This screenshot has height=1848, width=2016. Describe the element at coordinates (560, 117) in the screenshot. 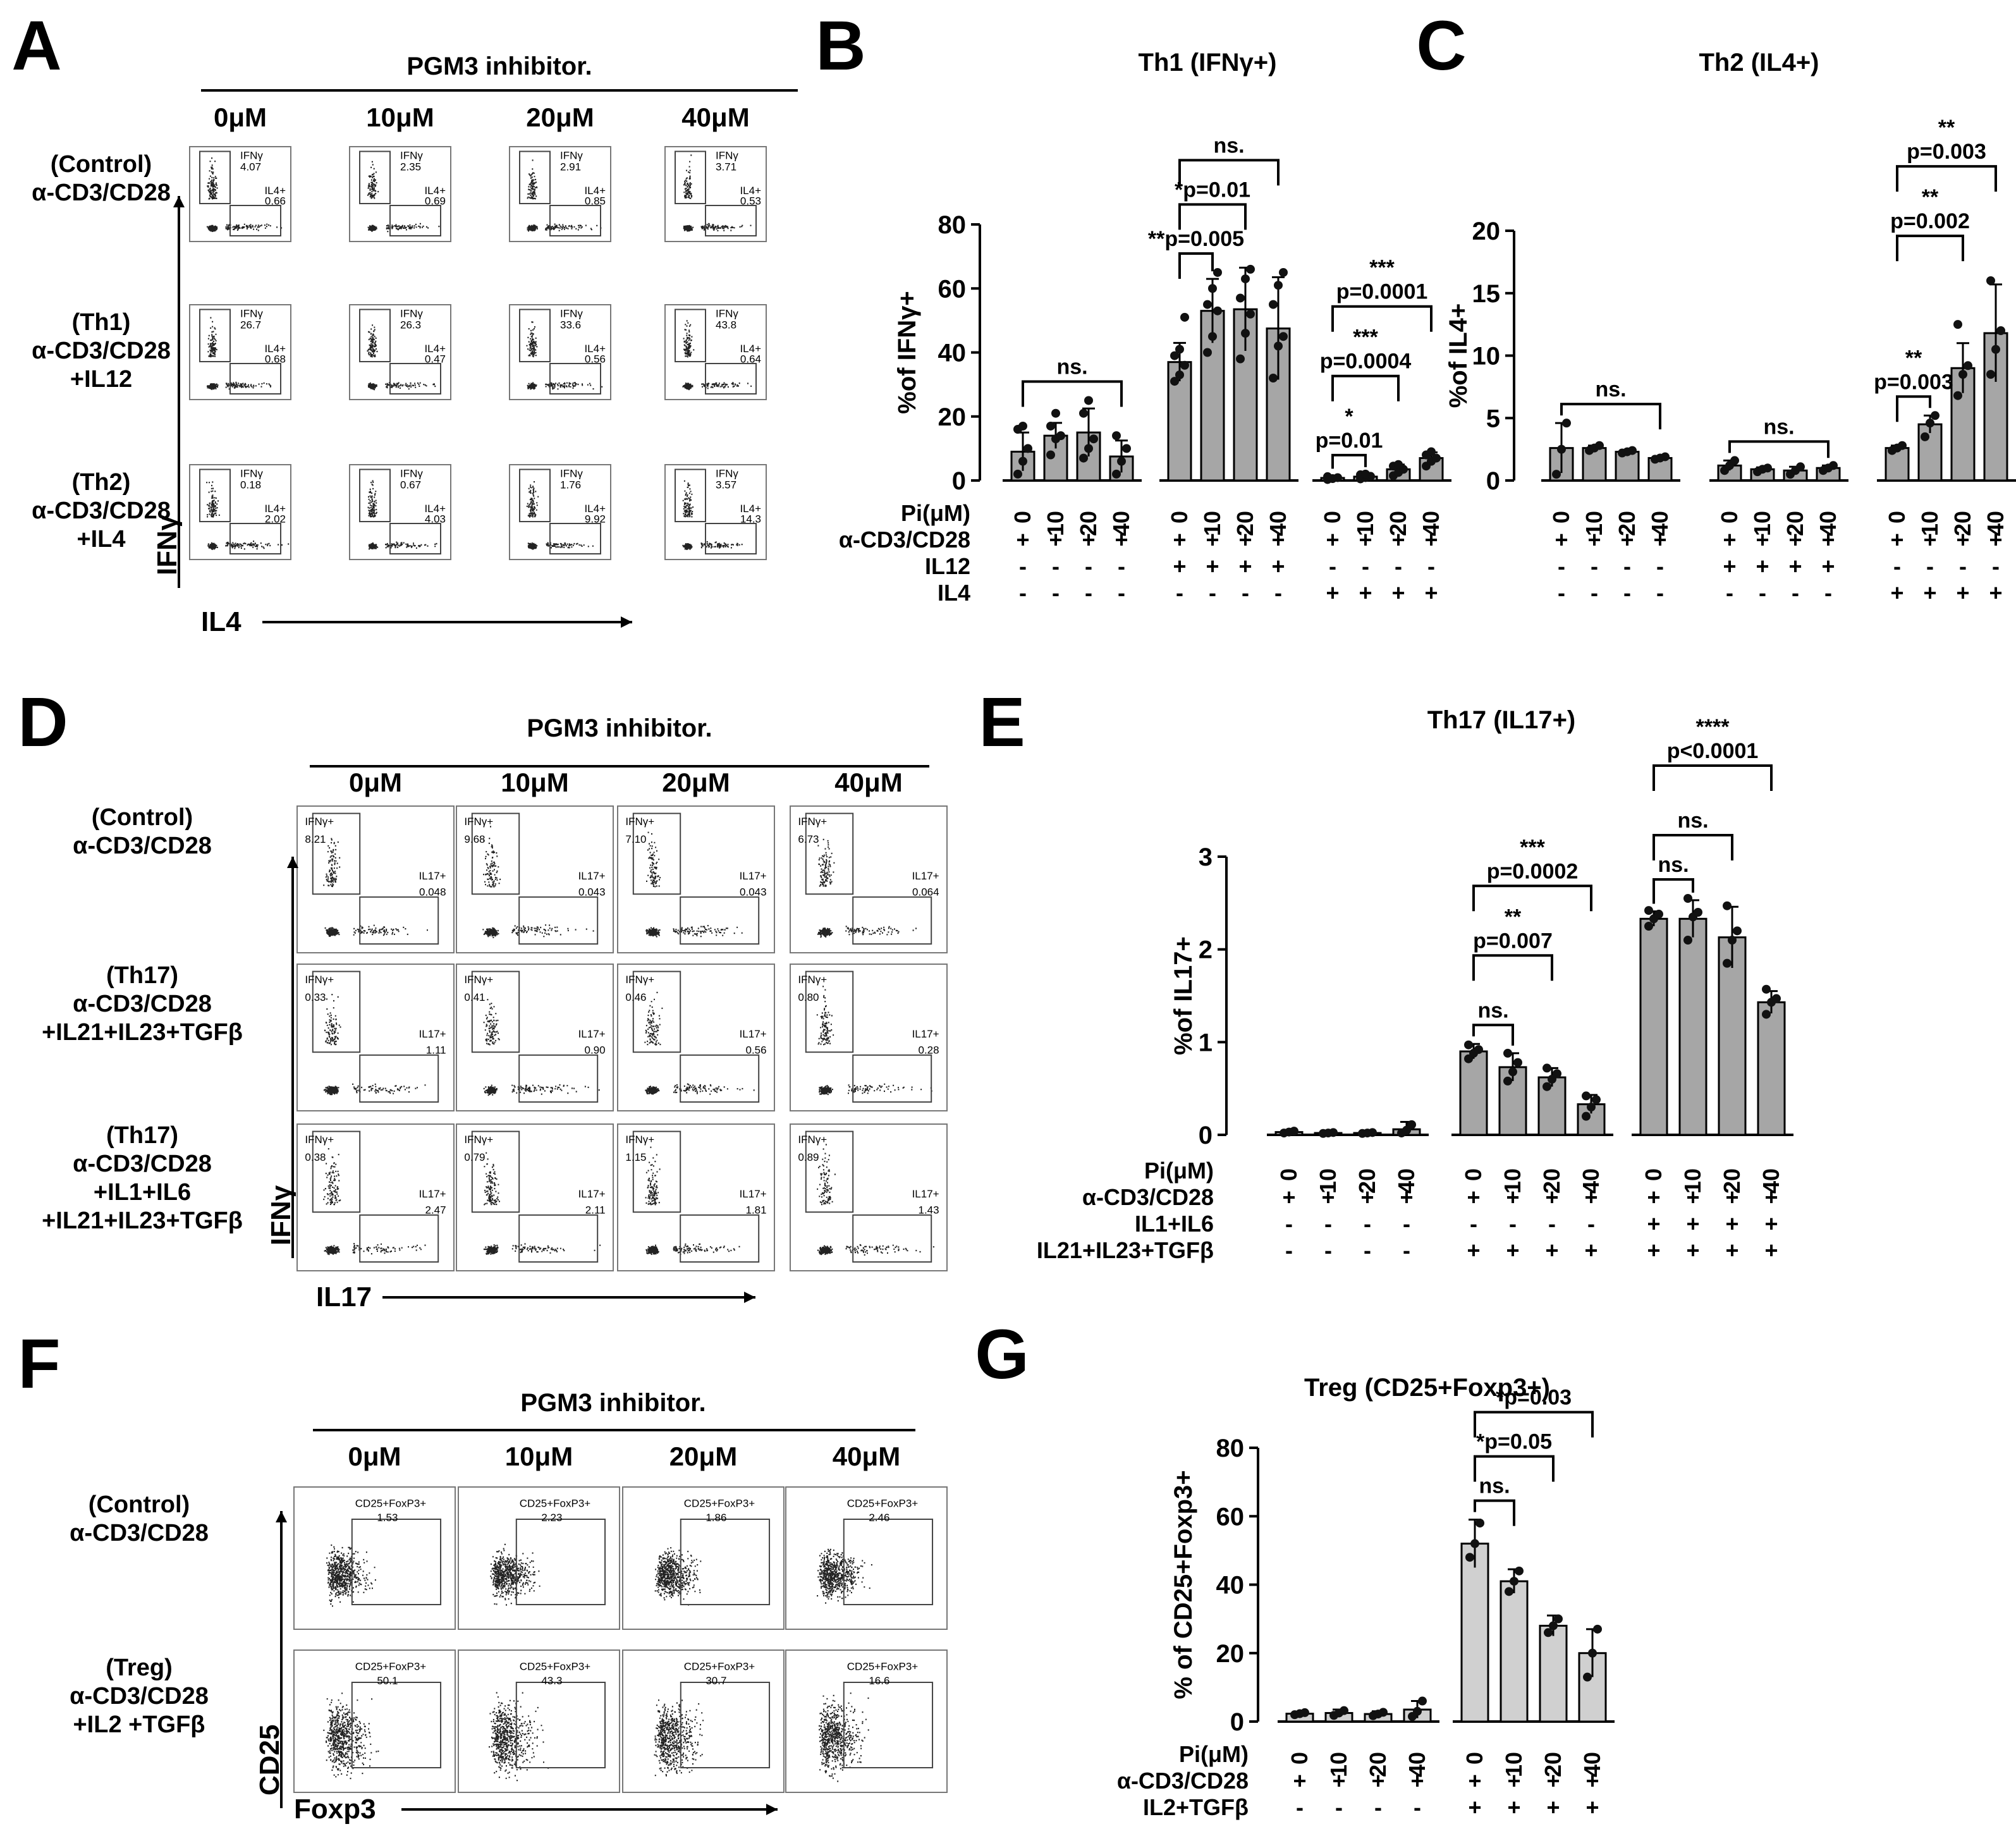

I see `dose-header: 20μM` at that location.